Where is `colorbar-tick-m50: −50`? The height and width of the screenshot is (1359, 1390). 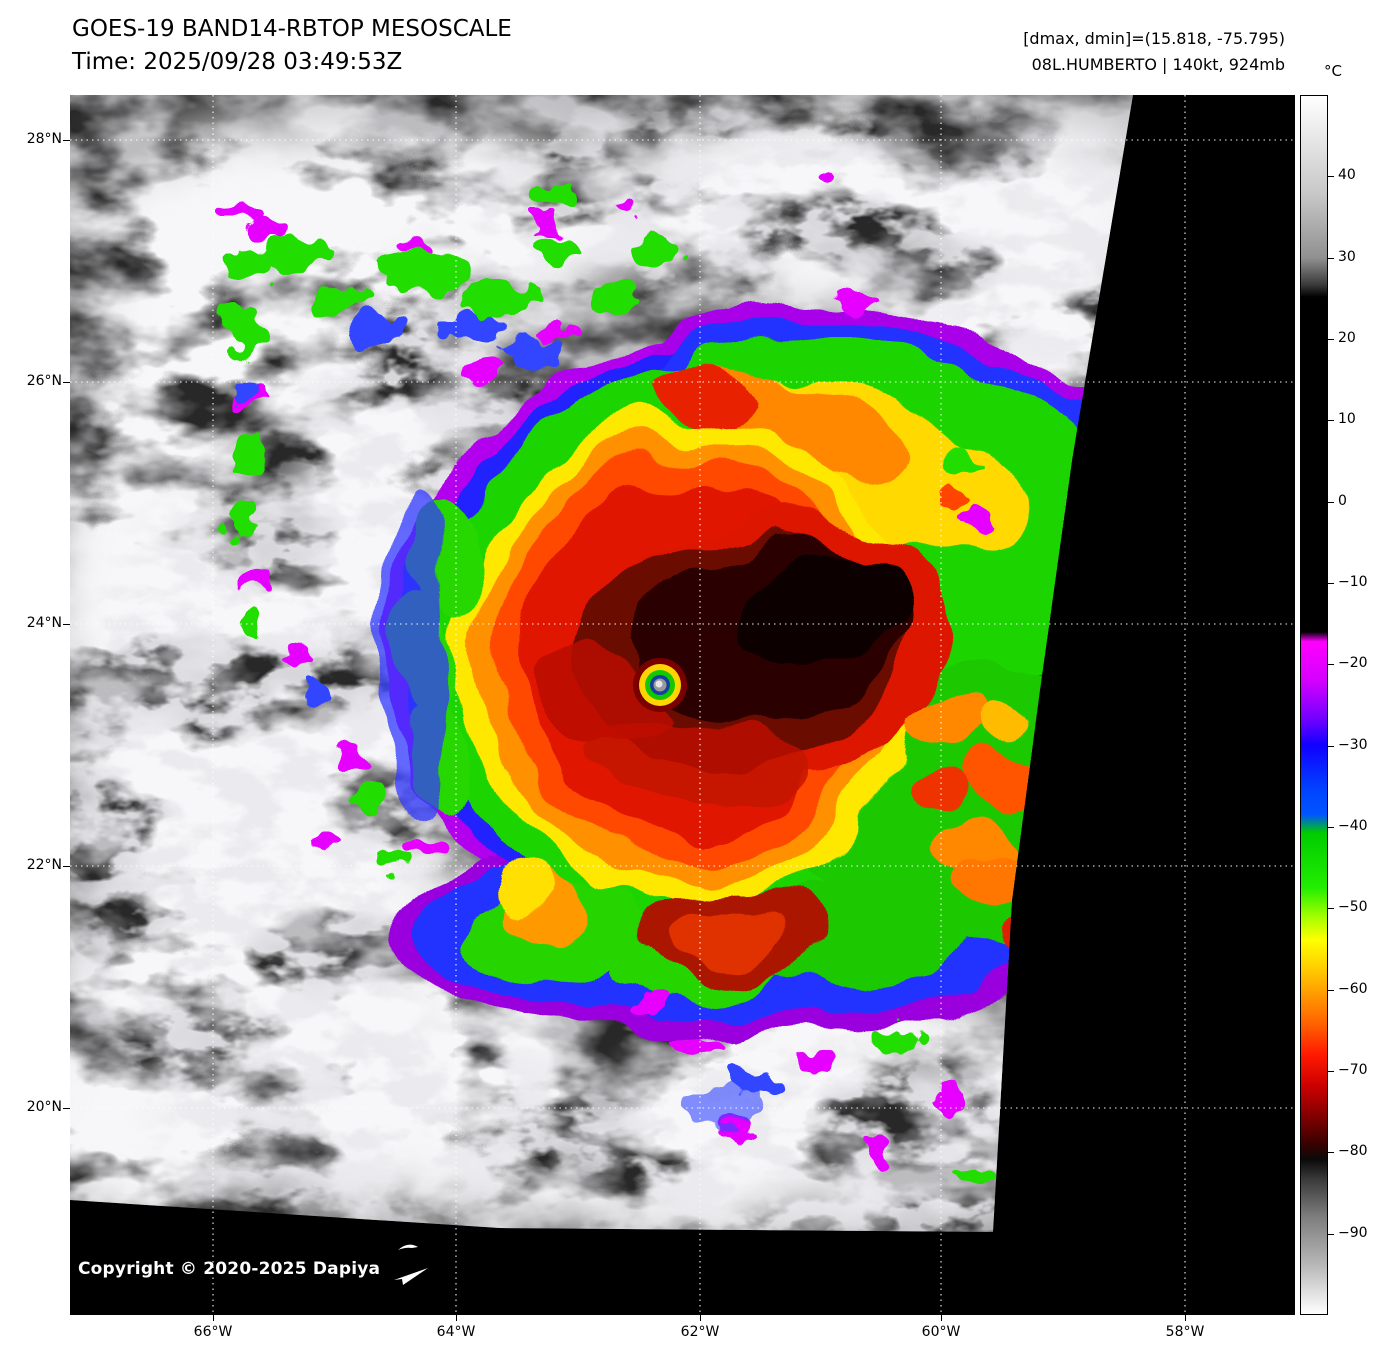
colorbar-tick-m50: −50 is located at coordinates (1348, 907).